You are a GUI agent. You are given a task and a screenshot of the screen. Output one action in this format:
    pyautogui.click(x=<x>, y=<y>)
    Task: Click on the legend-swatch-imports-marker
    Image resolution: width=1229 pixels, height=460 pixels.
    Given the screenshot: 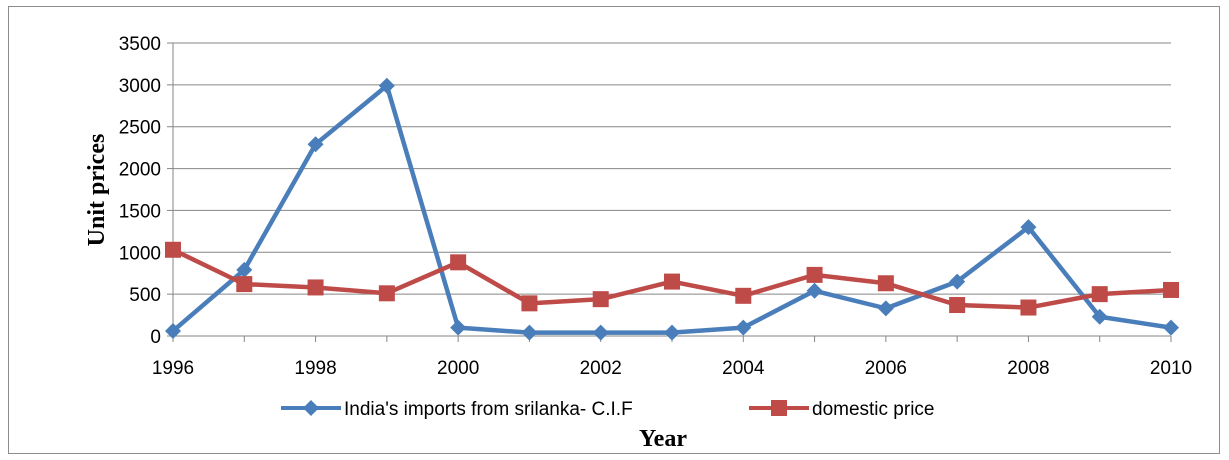 What is the action you would take?
    pyautogui.click(x=311, y=408)
    